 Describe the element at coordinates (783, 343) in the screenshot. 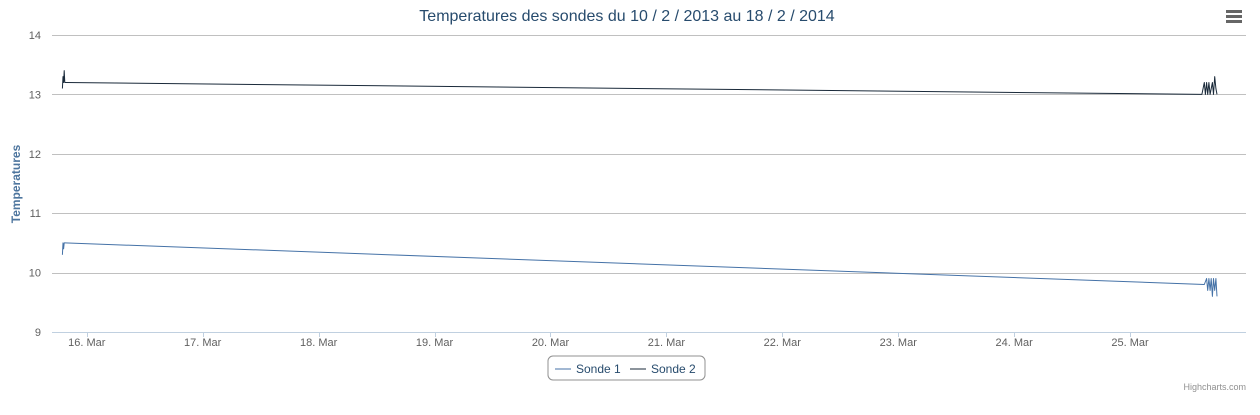

I see `x-tick-label: 22. Mar` at that location.